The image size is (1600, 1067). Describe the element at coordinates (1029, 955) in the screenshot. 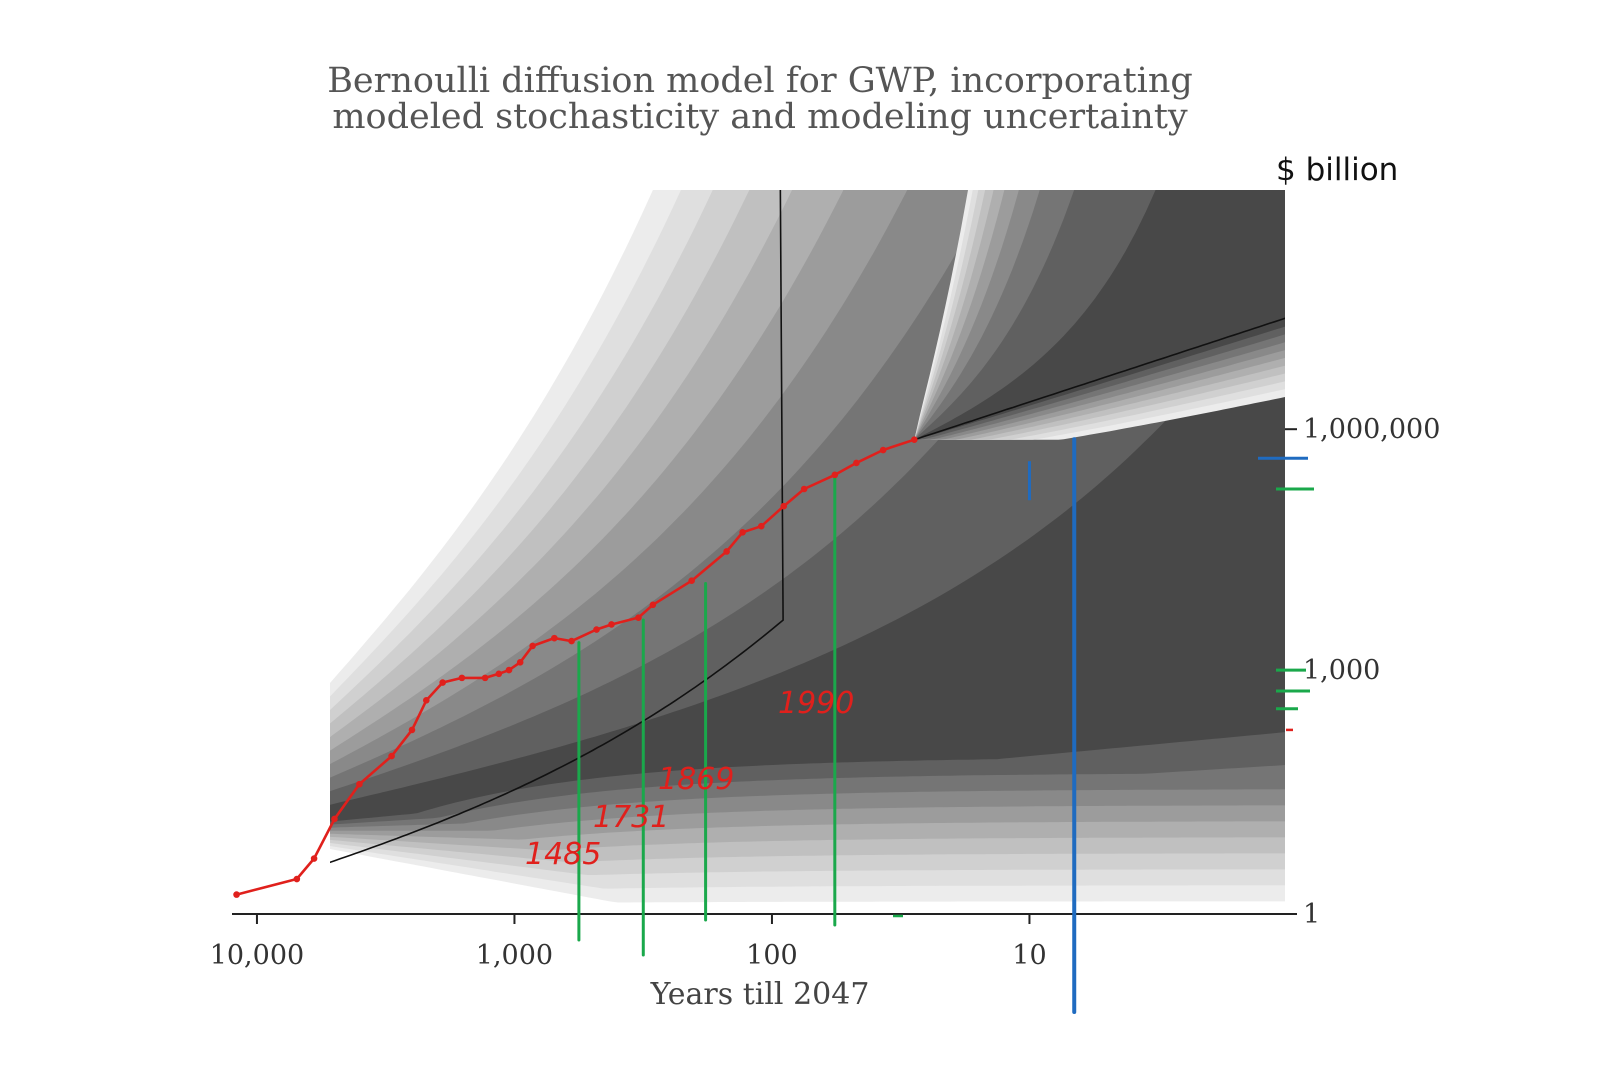

I see `x-tick-label-4: 10` at that location.